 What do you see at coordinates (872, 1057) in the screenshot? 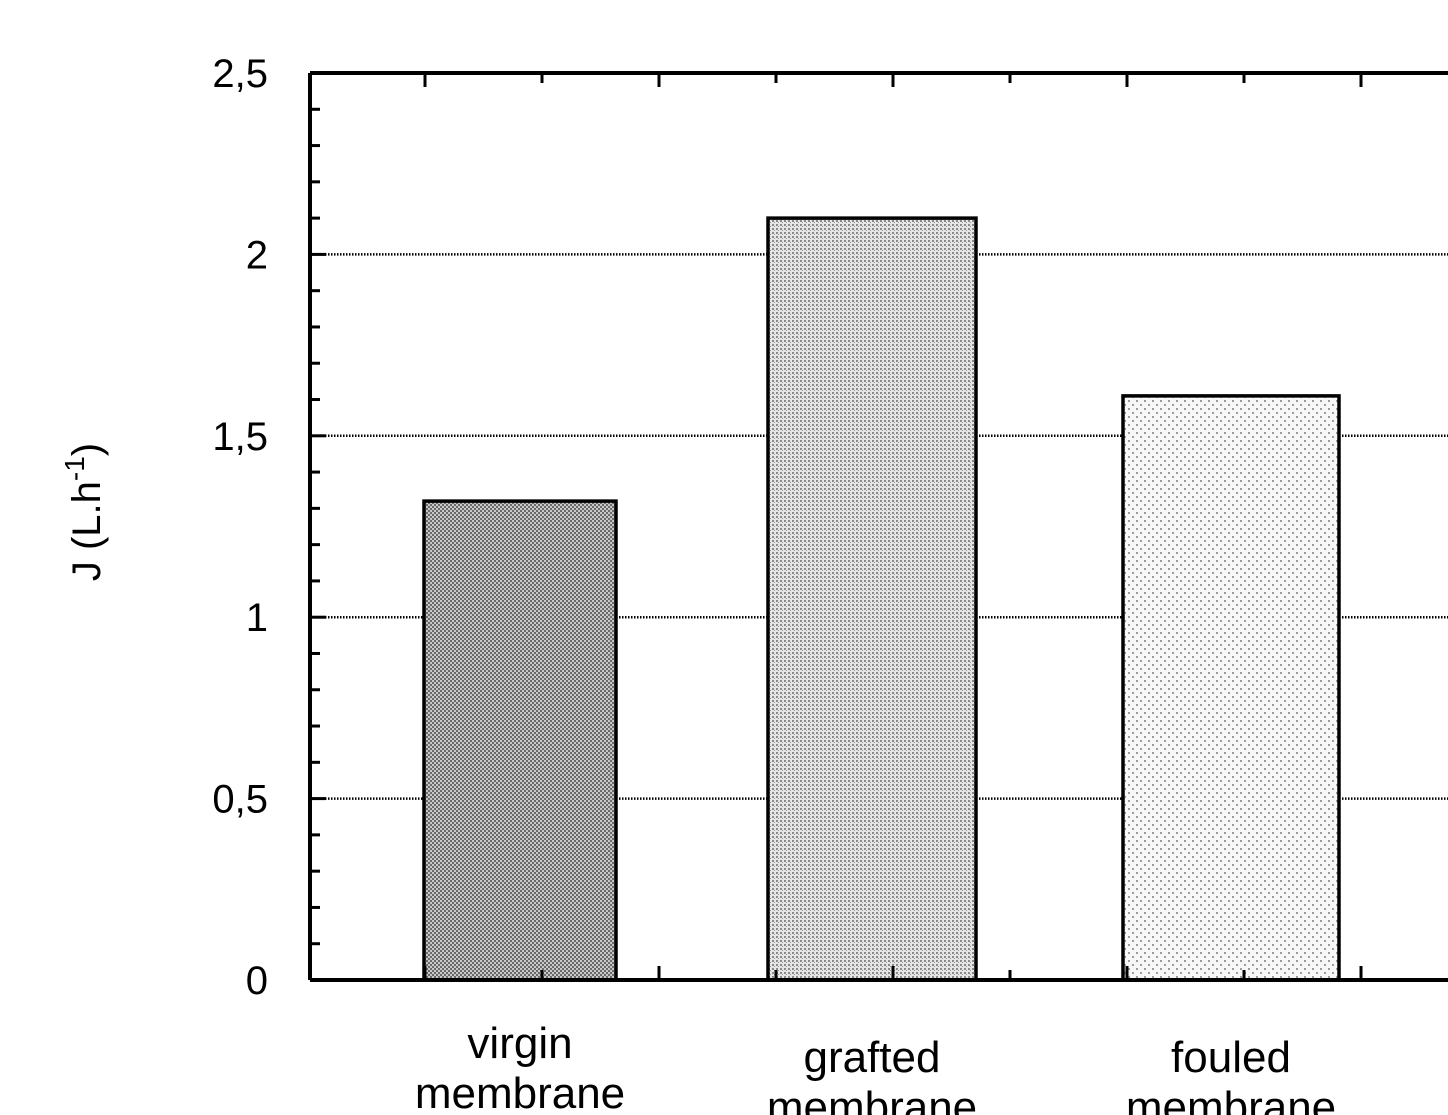
I see `x-category-label: grafted` at bounding box center [872, 1057].